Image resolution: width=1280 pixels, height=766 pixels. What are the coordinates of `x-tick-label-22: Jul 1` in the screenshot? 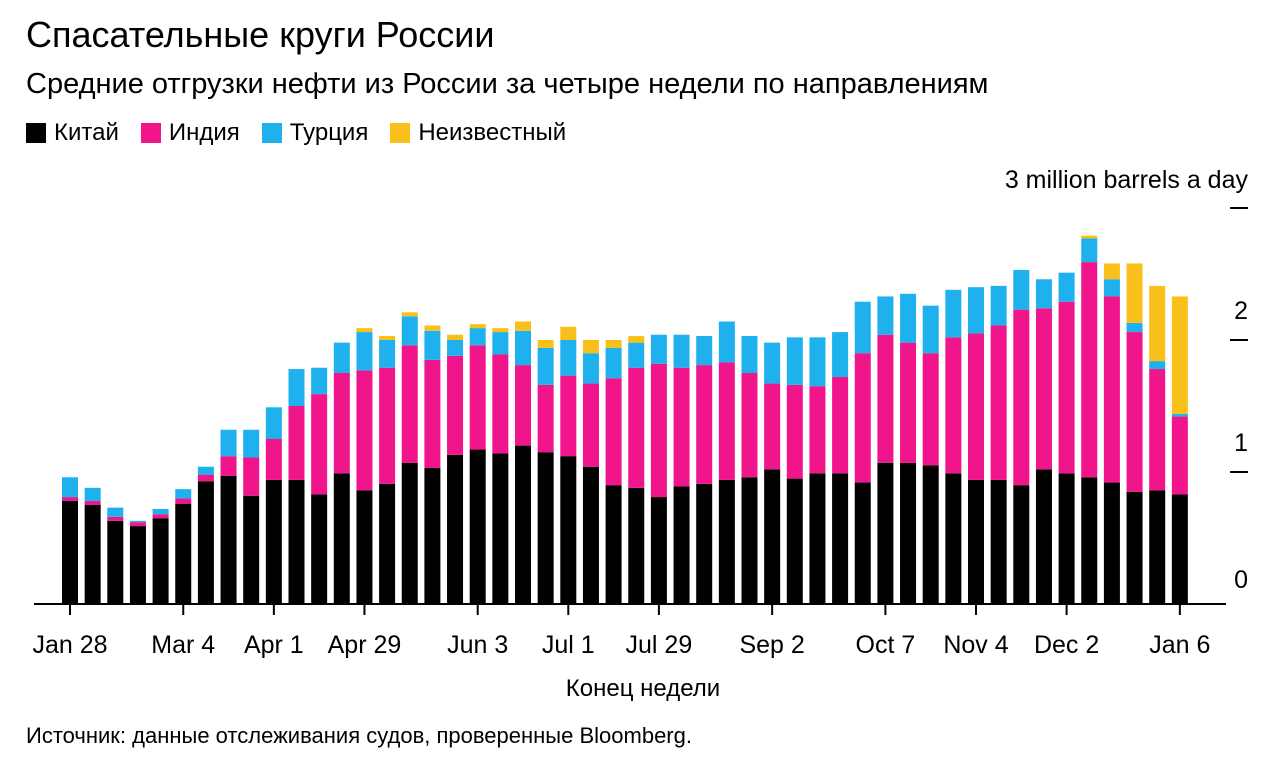 It's located at (568, 645).